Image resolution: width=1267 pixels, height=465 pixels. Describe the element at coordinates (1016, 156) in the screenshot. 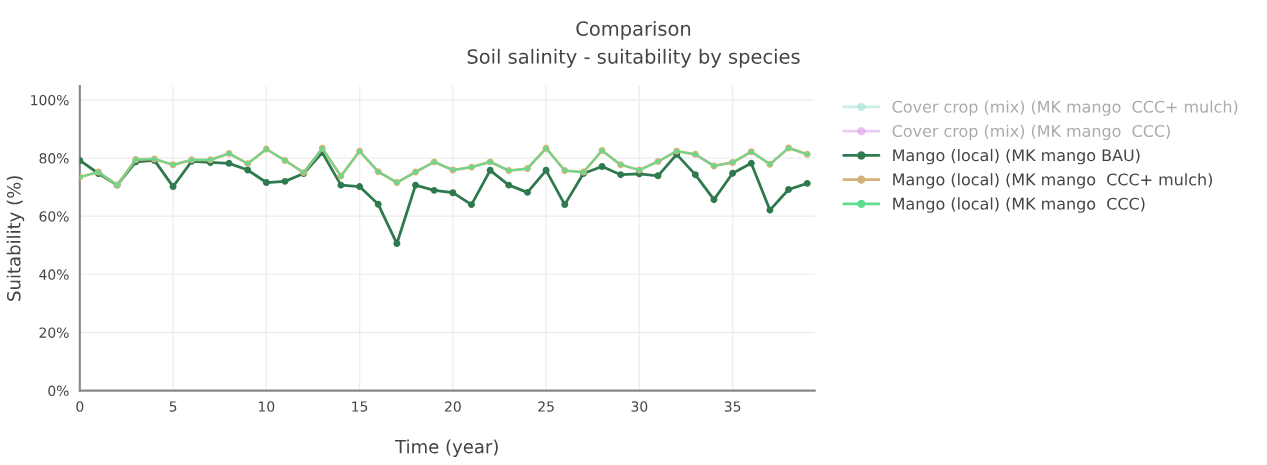

I see `legend-label: Mango (local) (MK mango BAU)` at that location.